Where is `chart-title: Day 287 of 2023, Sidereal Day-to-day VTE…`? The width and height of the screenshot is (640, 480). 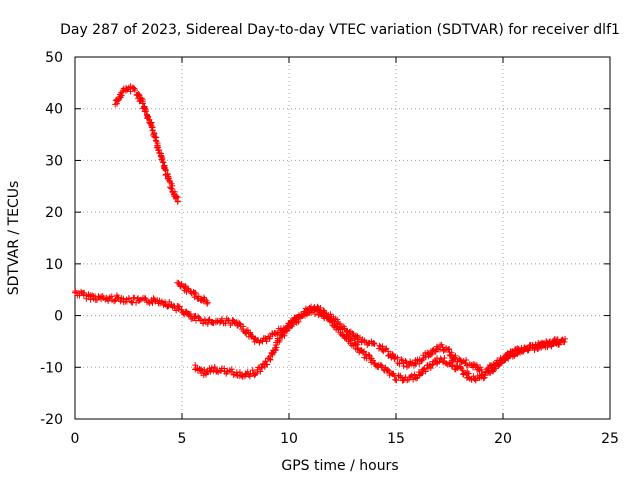
chart-title: Day 287 of 2023, Sidereal Day-to-day VTE… is located at coordinates (340, 30).